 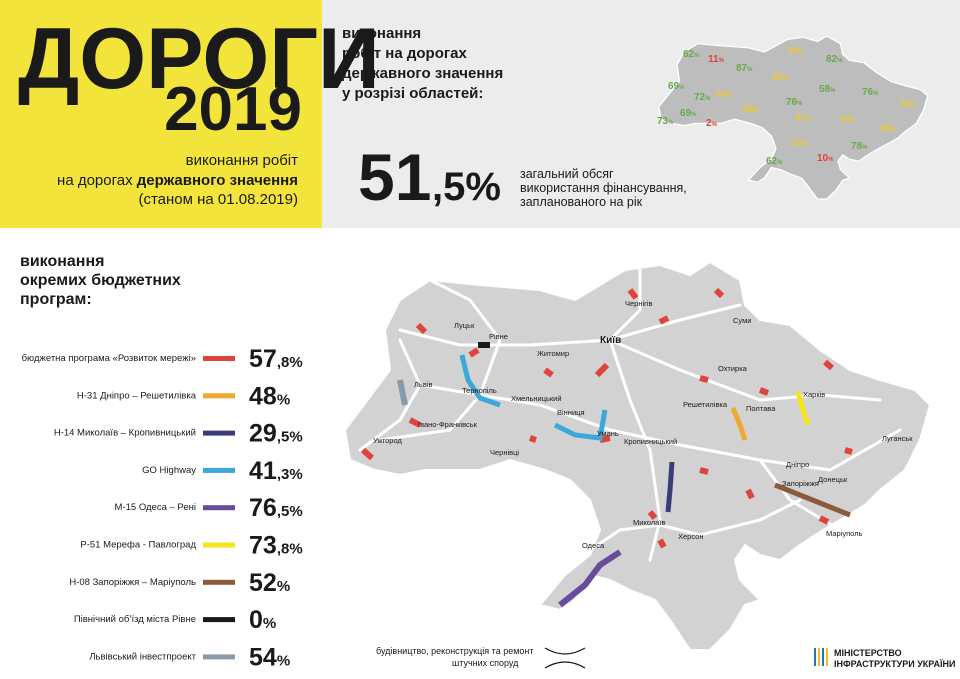 I want to click on subtitle: виконання робіт, so click(x=242, y=160).